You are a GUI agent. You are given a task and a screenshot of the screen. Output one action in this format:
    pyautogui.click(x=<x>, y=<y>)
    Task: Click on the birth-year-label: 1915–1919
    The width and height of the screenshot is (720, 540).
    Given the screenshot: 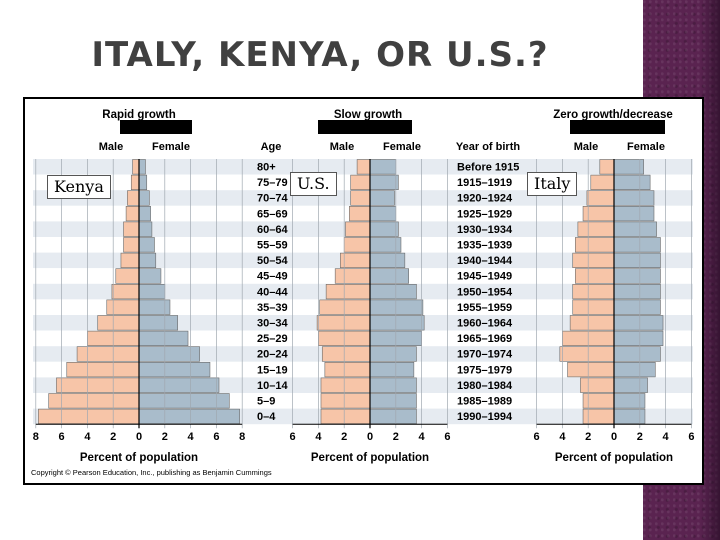 What is the action you would take?
    pyautogui.click(x=484, y=183)
    